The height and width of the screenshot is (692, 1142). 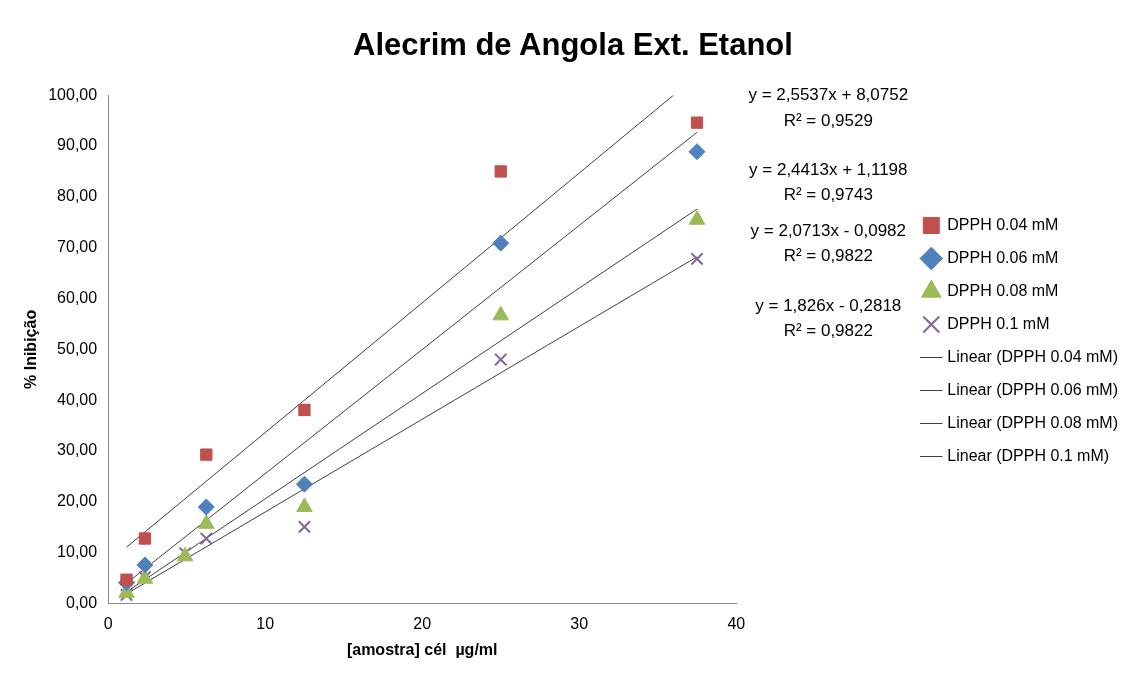 I want to click on legend-label: DPPH 0.08 mM, so click(x=1003, y=290).